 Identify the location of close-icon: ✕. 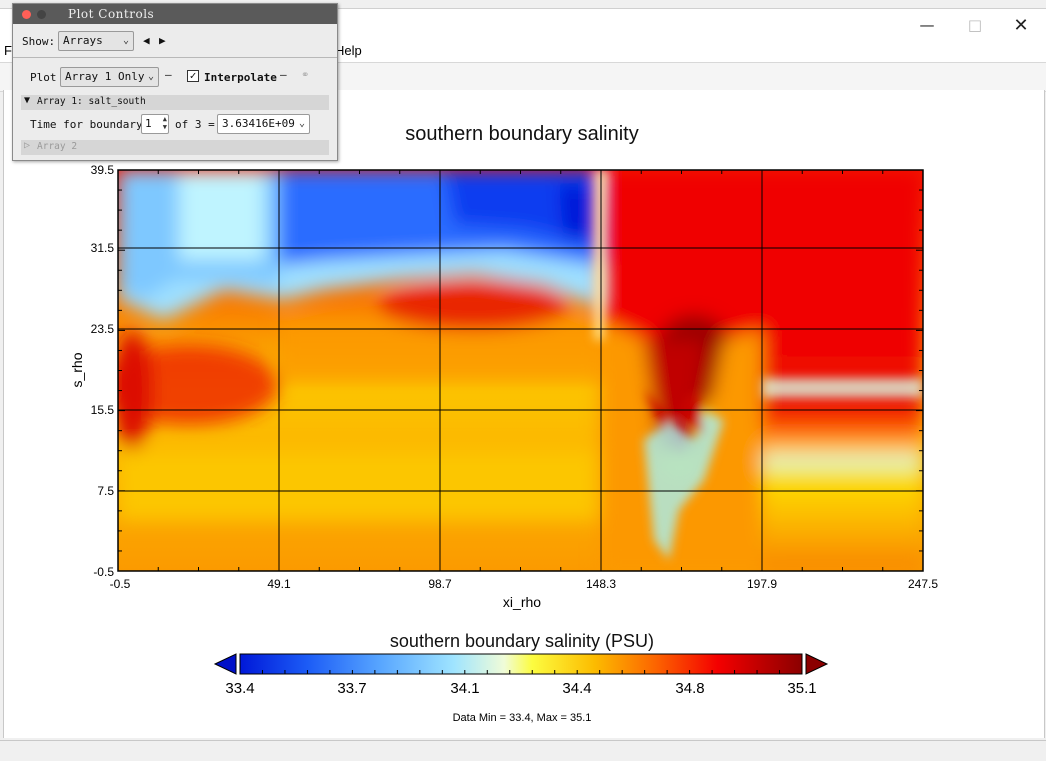
(1021, 25).